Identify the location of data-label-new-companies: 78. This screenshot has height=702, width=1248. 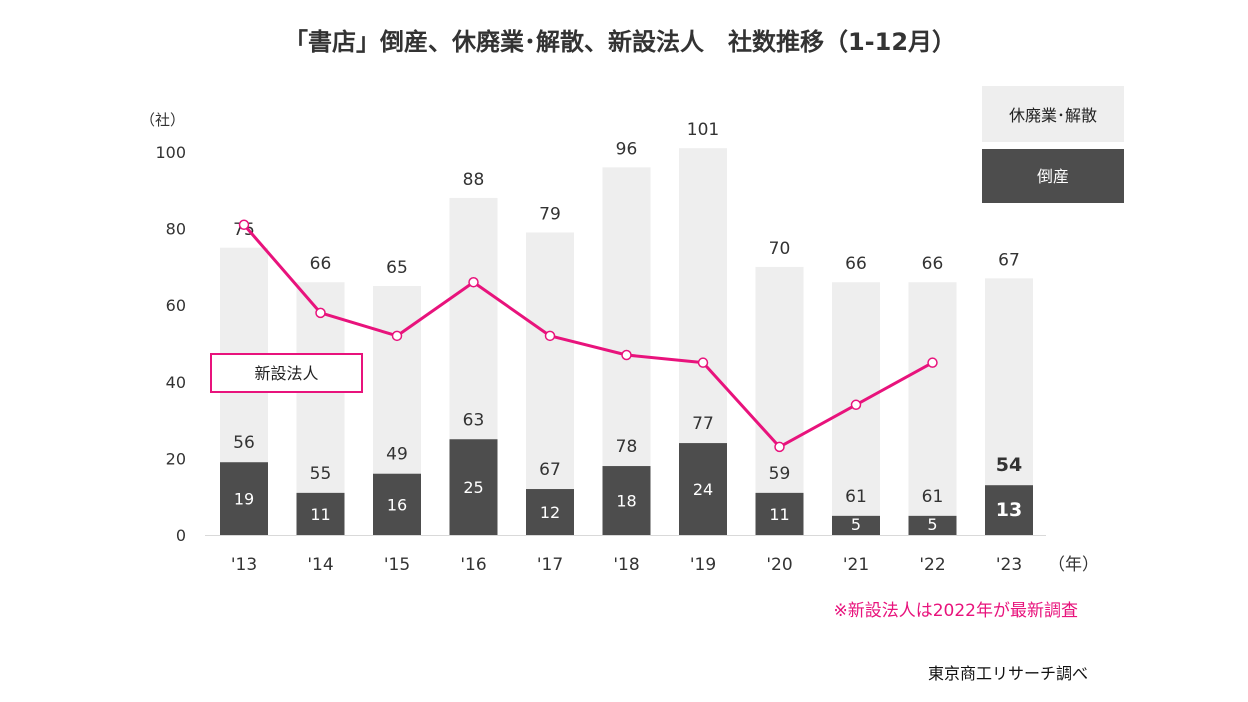
(627, 447).